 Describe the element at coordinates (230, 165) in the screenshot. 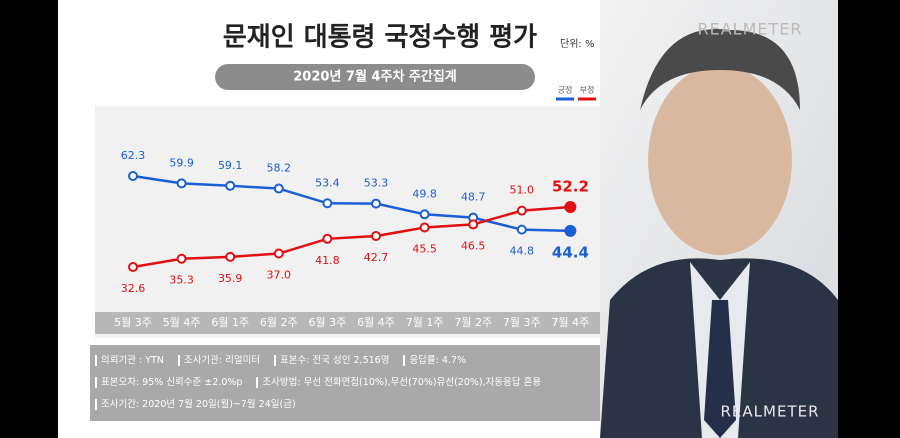

I see `data-label: 59.1` at that location.